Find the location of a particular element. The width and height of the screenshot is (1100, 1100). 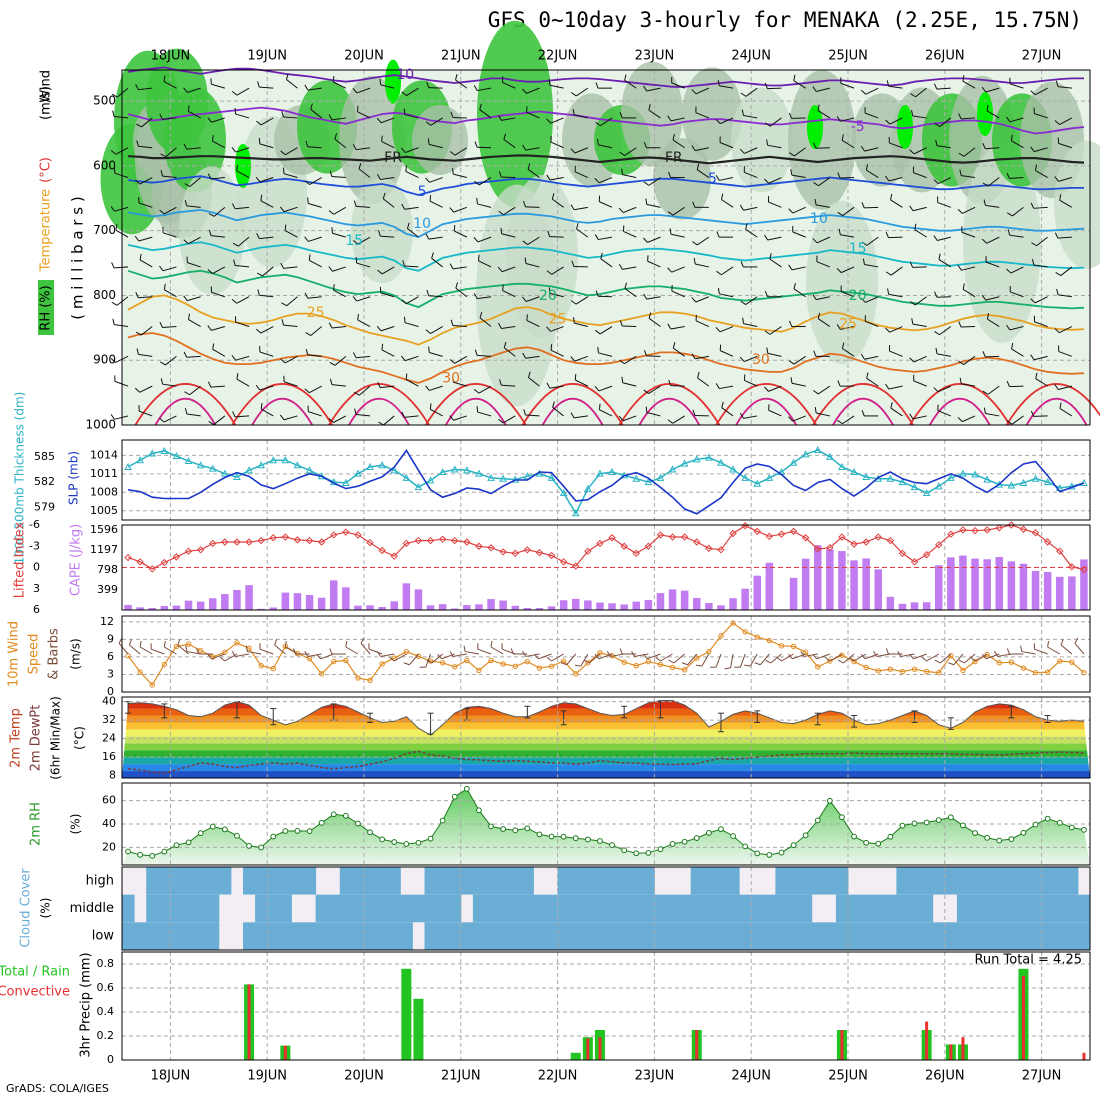

precip-total-bar is located at coordinates (406, 1014).